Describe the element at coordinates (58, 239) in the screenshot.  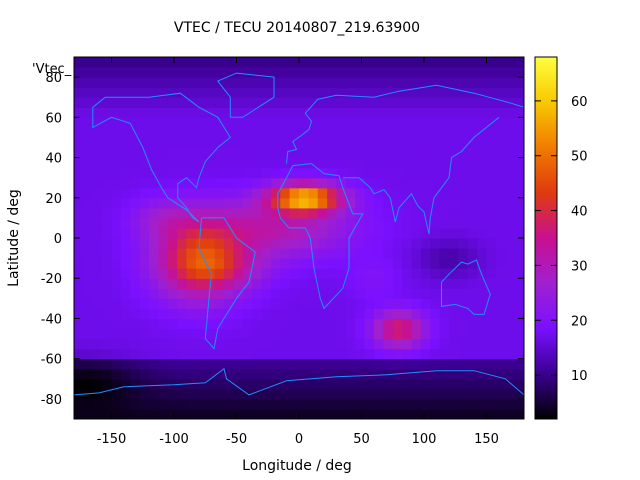
I see `y-tick-label: 0` at that location.